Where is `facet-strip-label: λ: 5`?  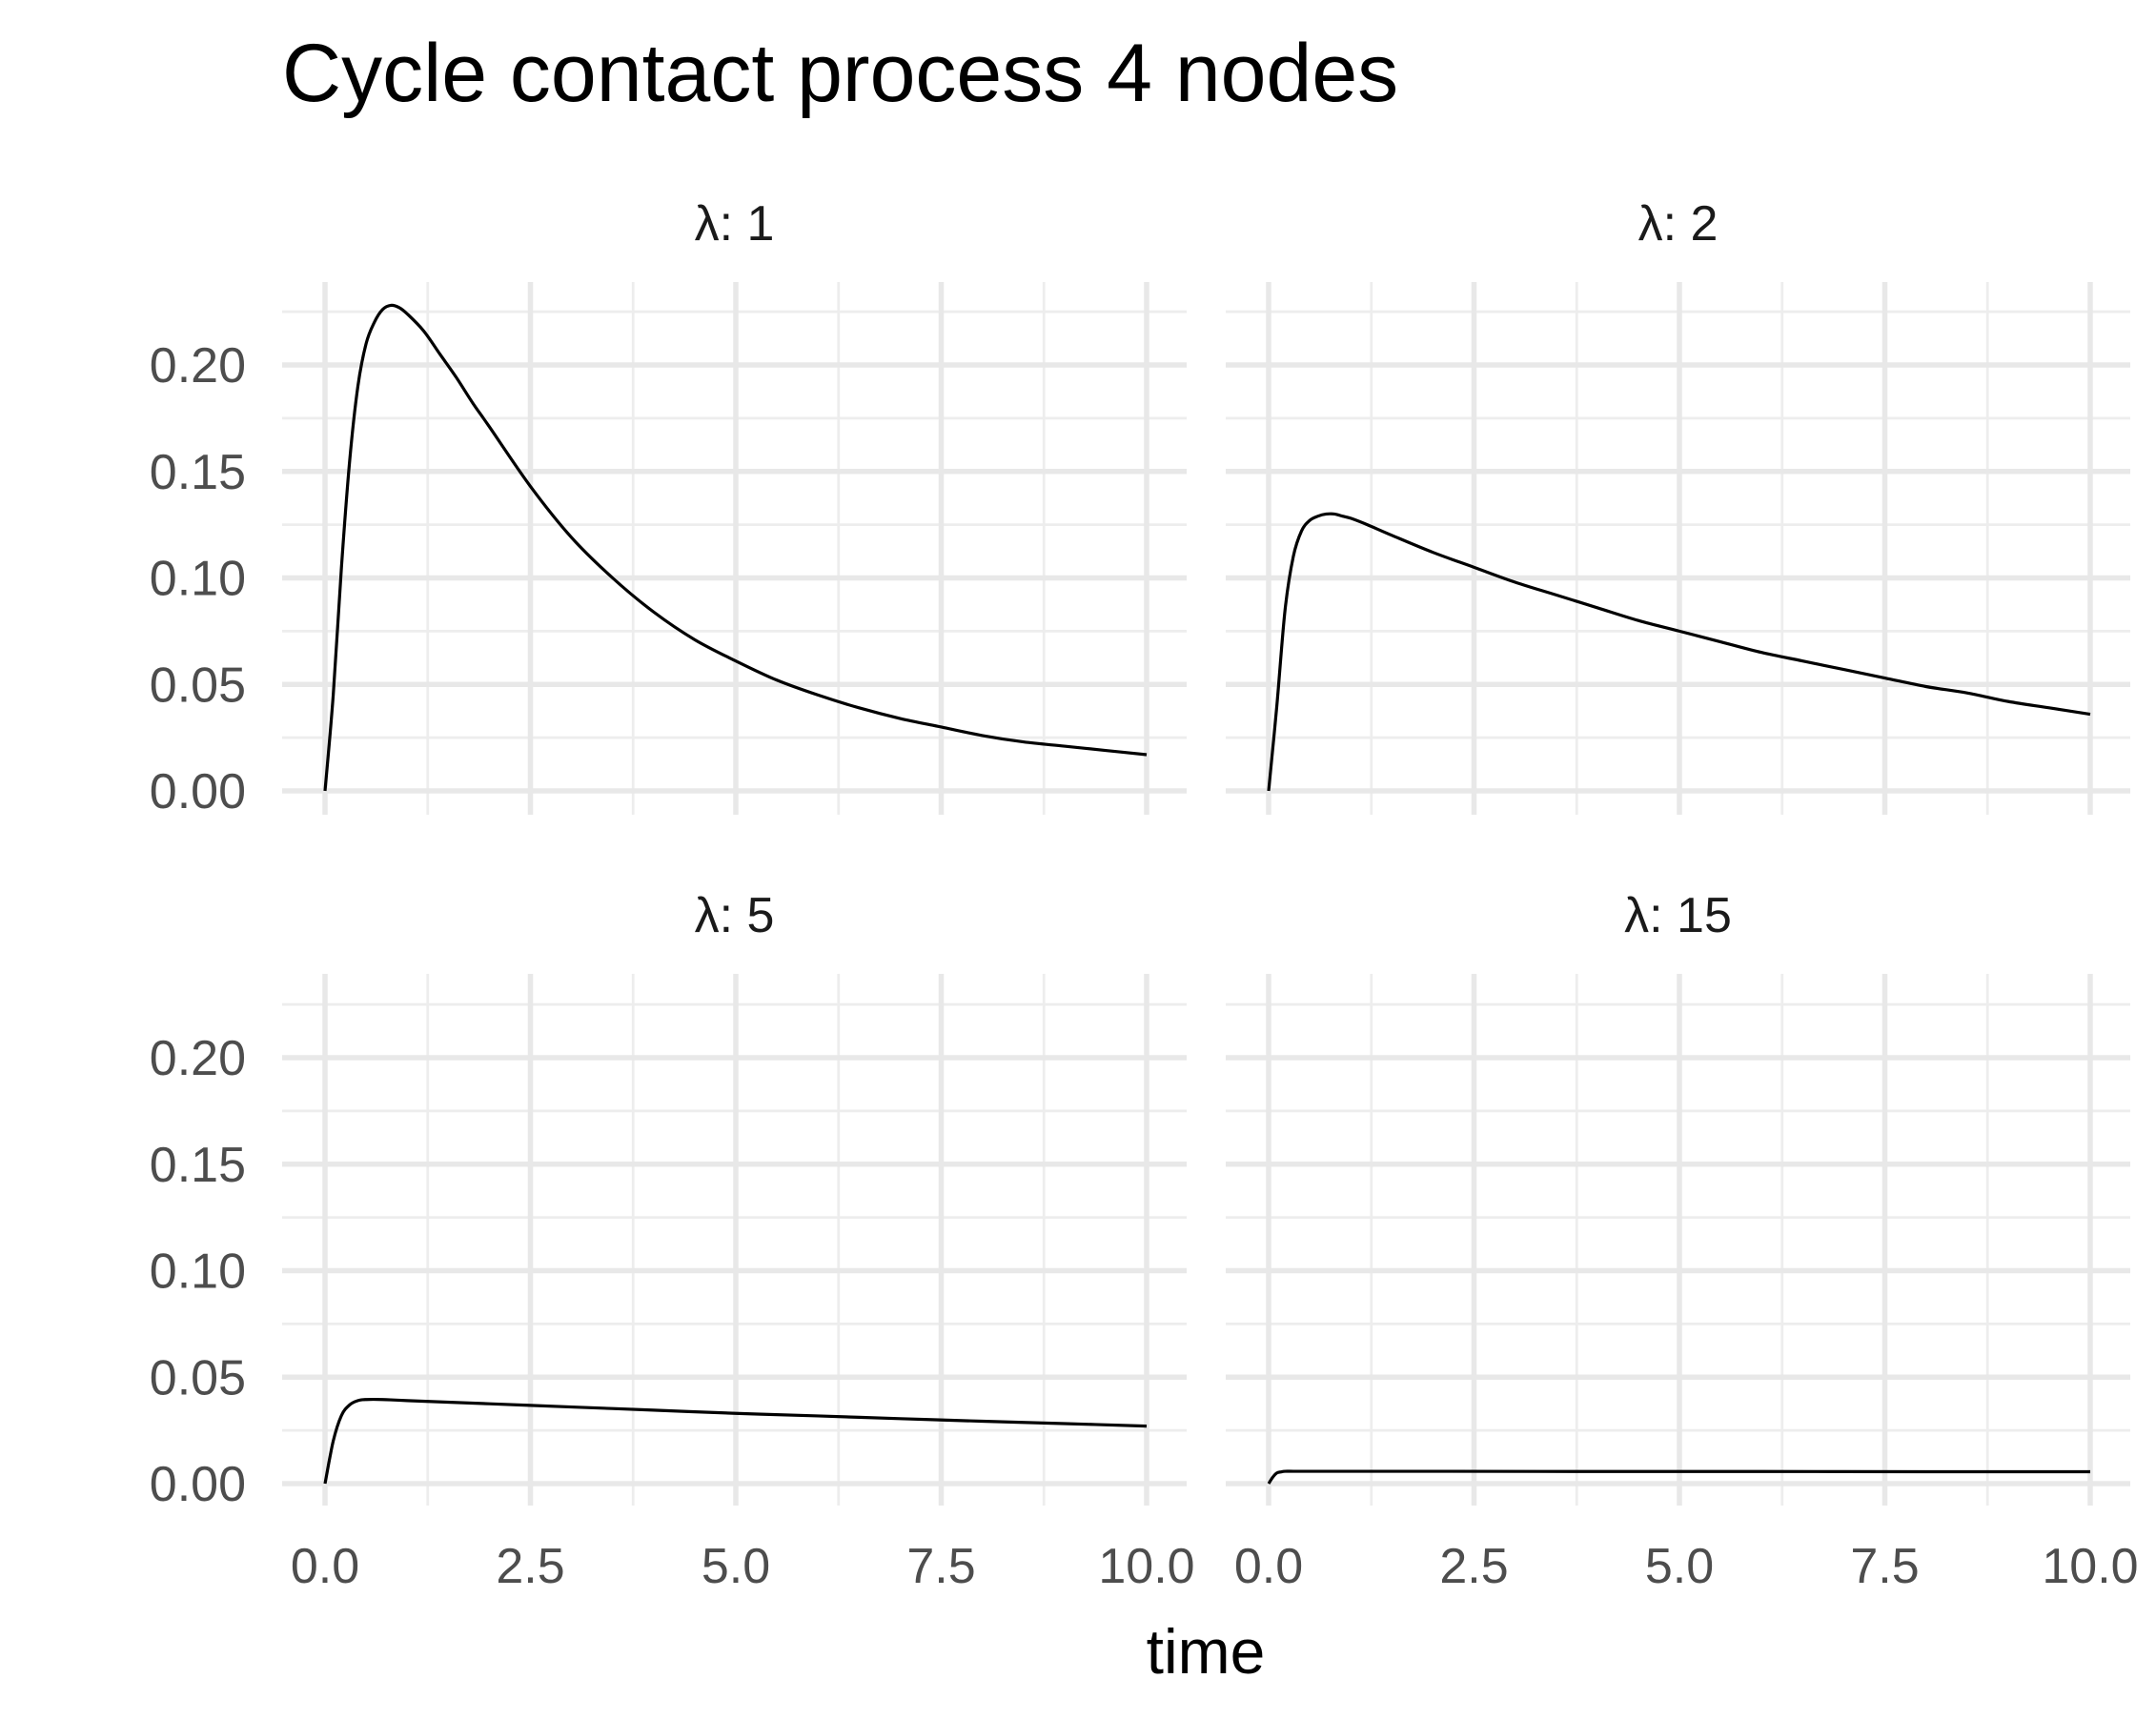
facet-strip-label: λ: 5 is located at coordinates (735, 915).